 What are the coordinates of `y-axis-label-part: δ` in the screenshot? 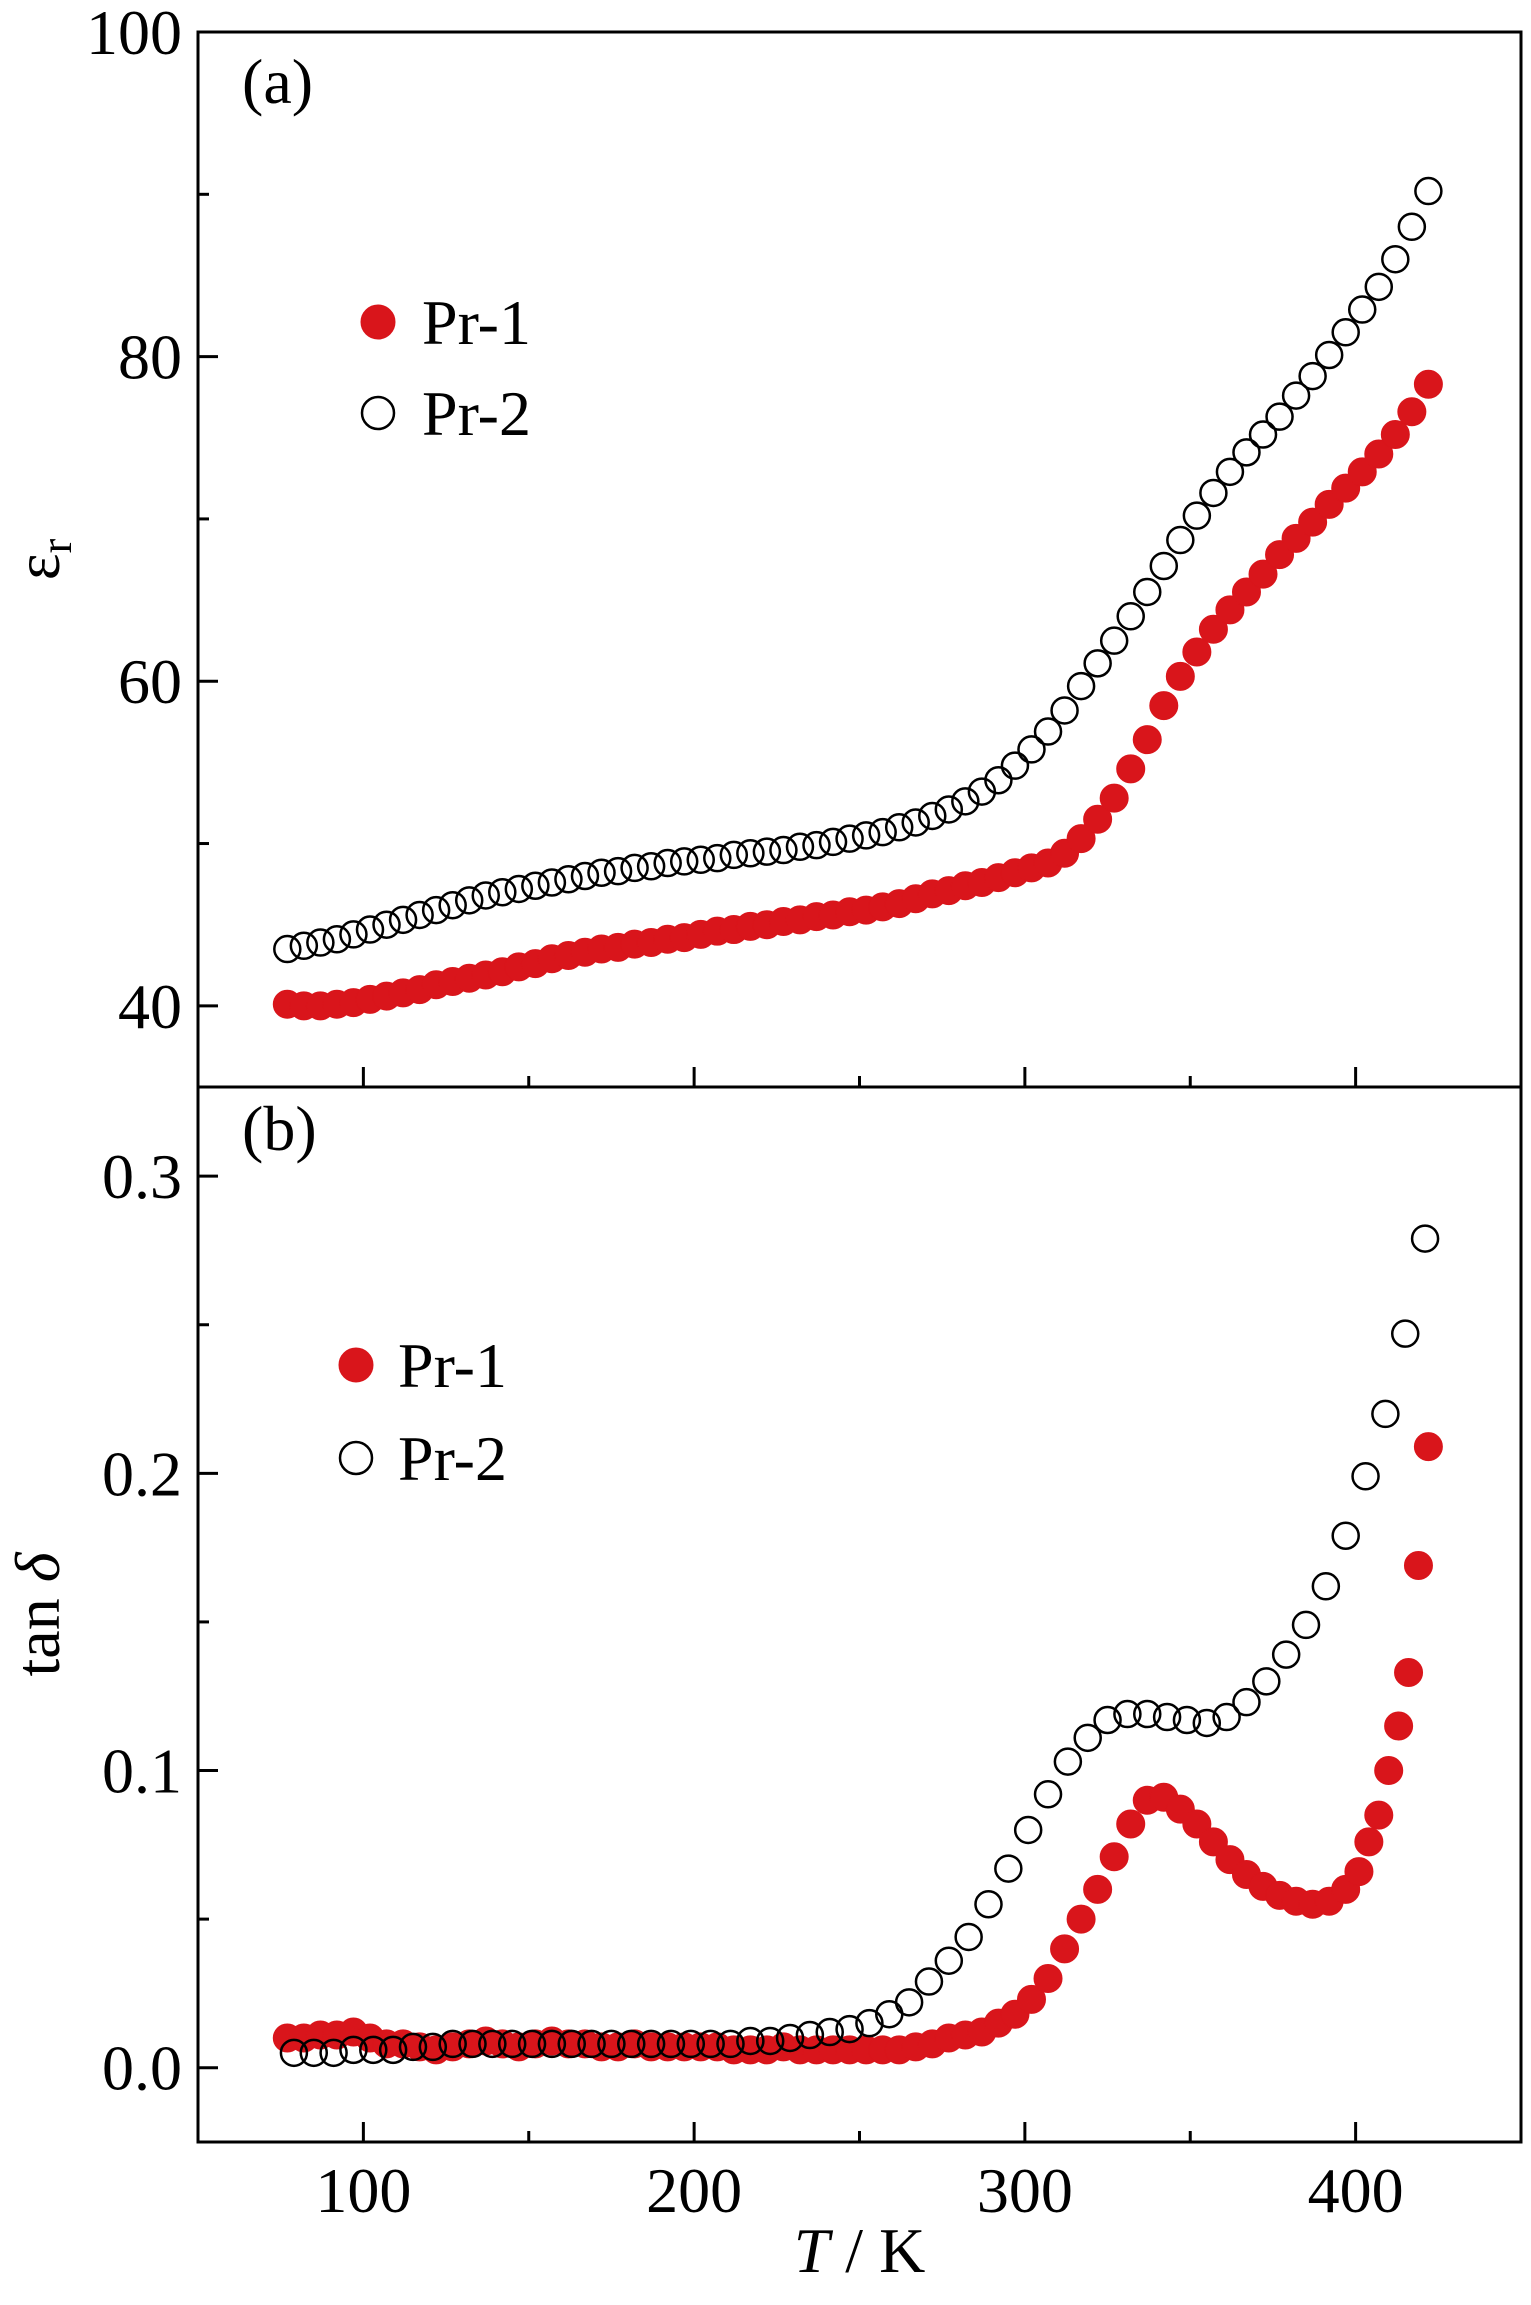 It's located at (37, 1566).